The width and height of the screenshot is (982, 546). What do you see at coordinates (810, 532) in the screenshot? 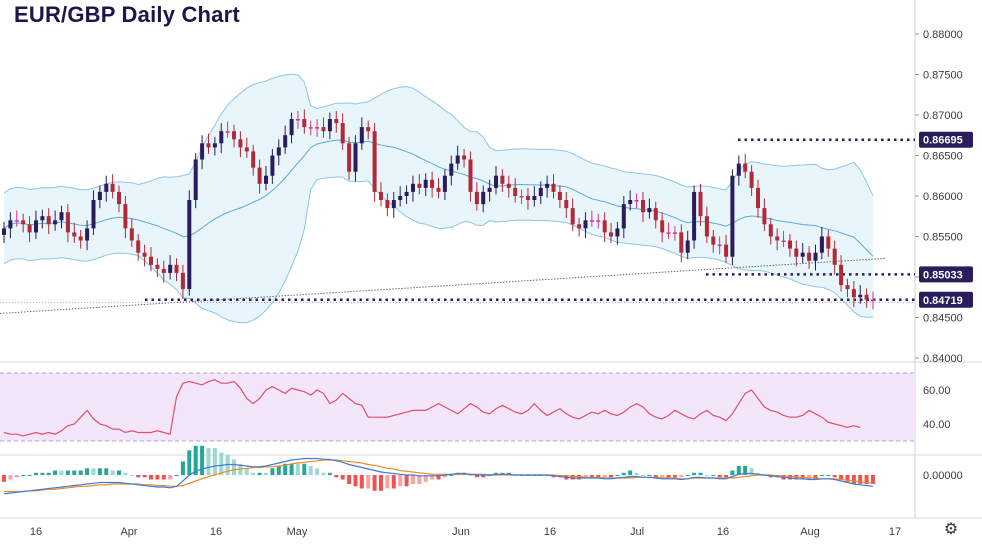
I see `time-tick-label: Aug` at bounding box center [810, 532].